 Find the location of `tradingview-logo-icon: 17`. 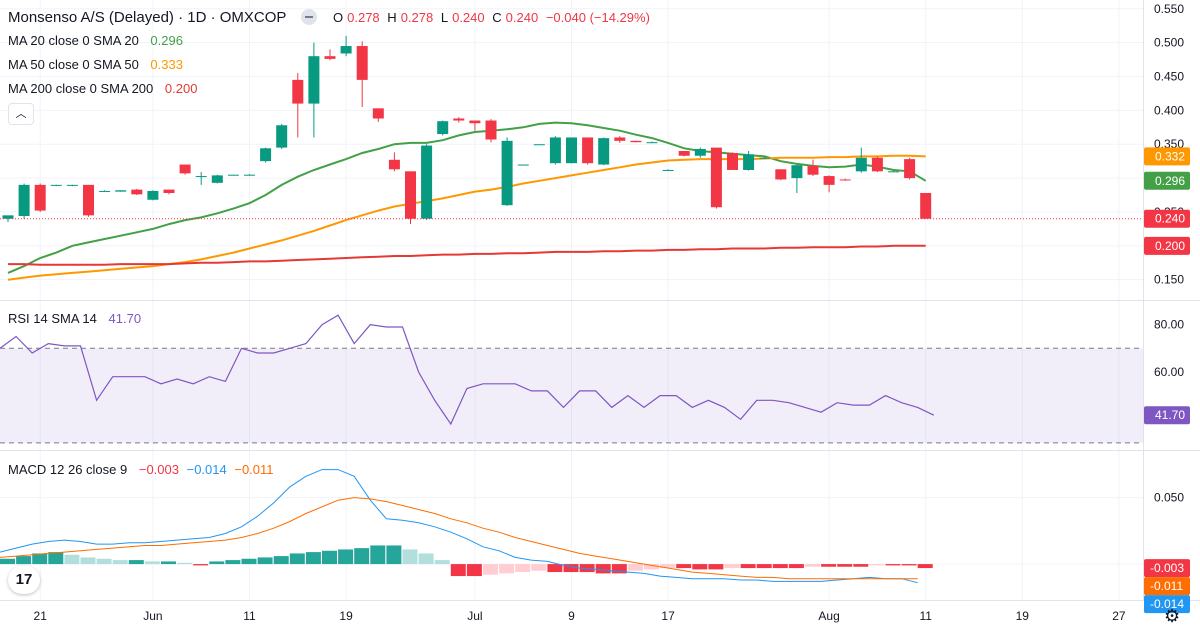

tradingview-logo-icon: 17 is located at coordinates (24, 580).